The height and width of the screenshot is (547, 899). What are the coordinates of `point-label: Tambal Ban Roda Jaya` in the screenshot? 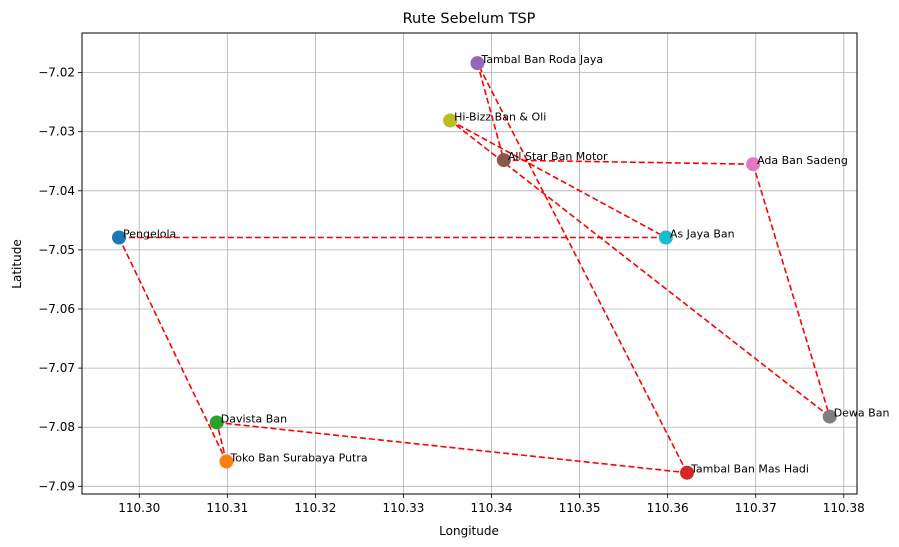 It's located at (541, 59).